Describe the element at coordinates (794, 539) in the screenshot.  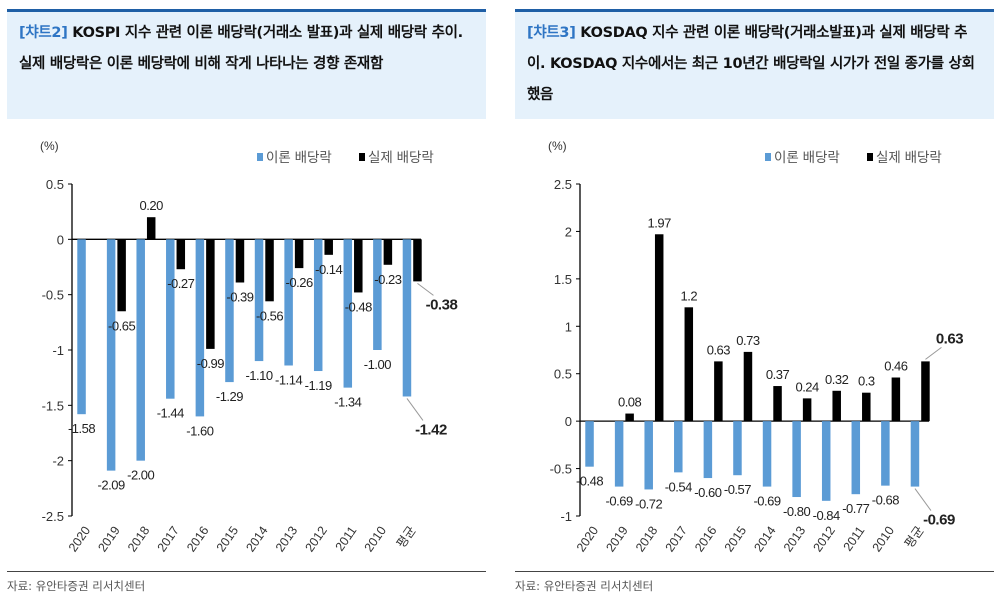
I see `x-tick-label: 2013` at that location.